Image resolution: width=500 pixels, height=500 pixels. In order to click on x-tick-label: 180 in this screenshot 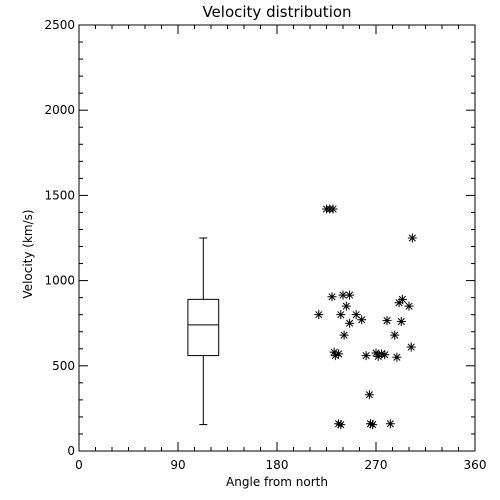, I will do `click(277, 465)`.